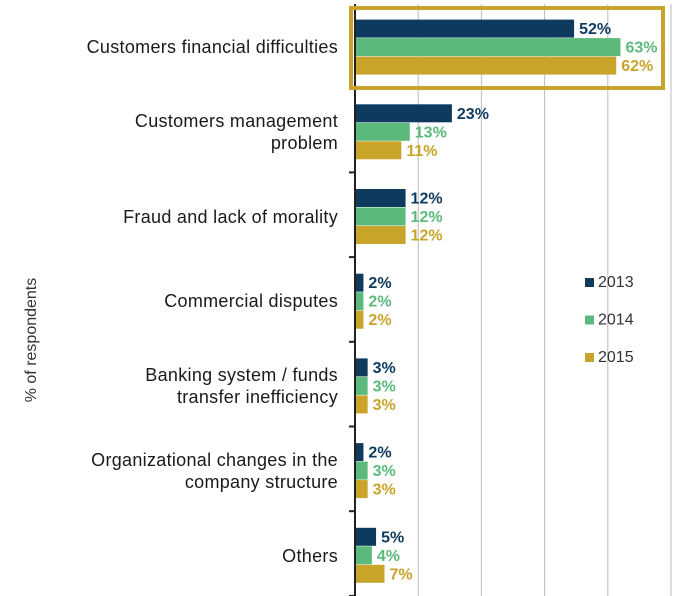 This screenshot has width=674, height=596. Describe the element at coordinates (431, 132) in the screenshot. I see `value-label: 13%` at that location.